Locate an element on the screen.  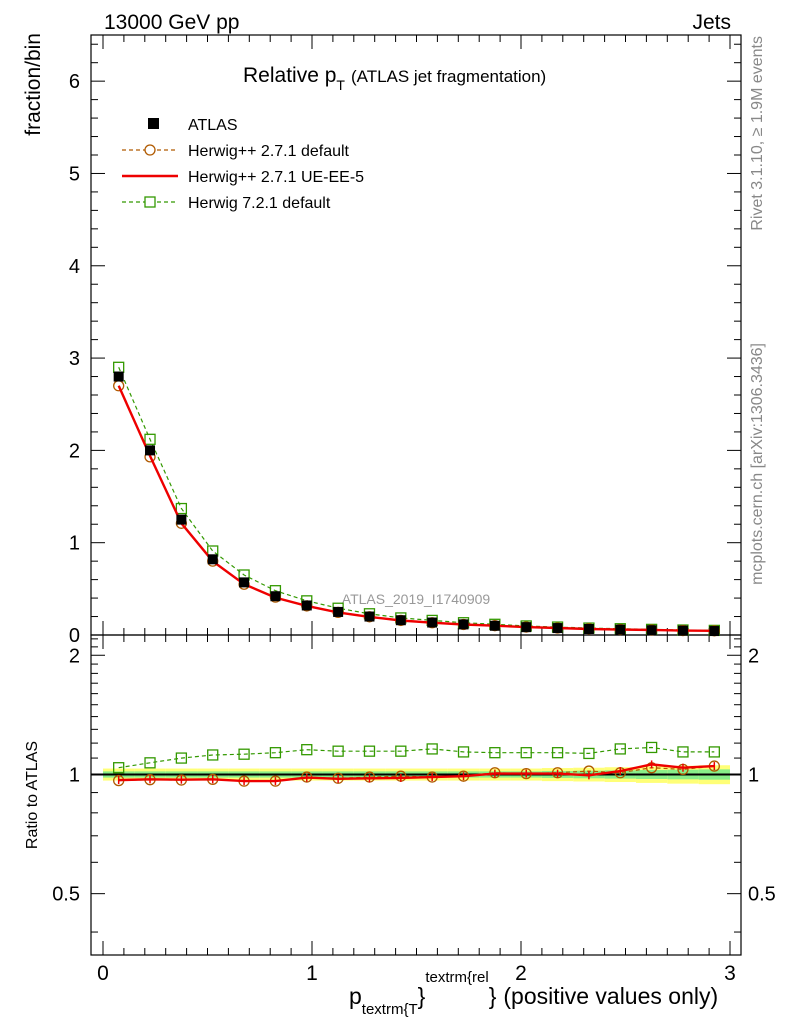
title-subscript: T is located at coordinates (340, 85).